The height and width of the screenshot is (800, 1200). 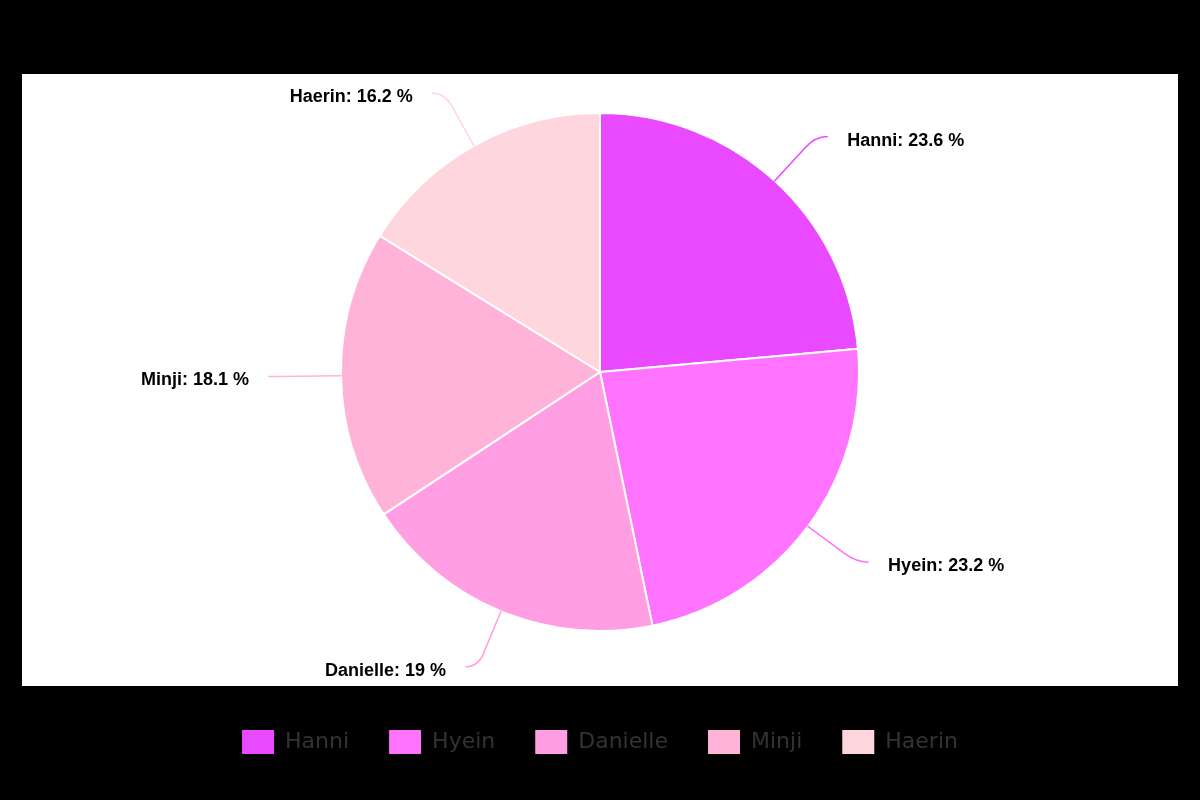 I want to click on data-label: Hyein: 23.2 %, so click(x=946, y=565).